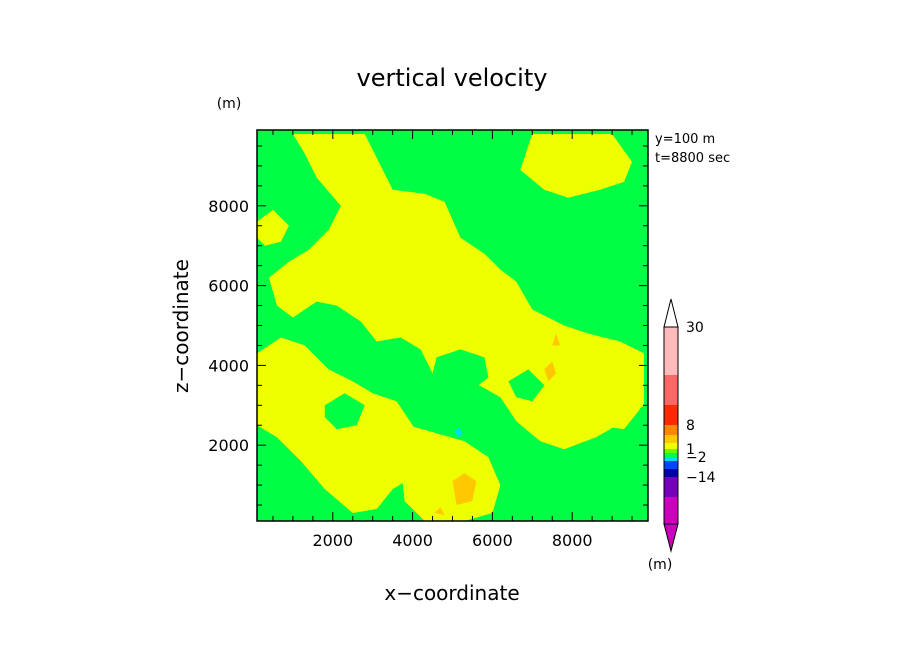  What do you see at coordinates (696, 458) in the screenshot?
I see `colorbar-label: −2` at bounding box center [696, 458].